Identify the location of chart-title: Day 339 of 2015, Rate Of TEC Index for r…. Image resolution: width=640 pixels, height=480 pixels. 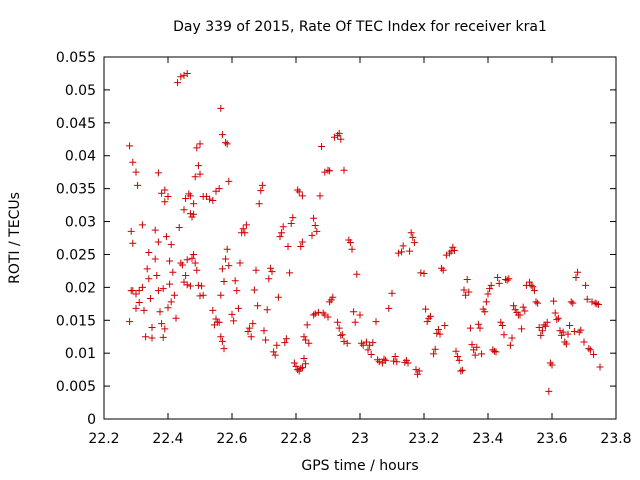
(360, 27).